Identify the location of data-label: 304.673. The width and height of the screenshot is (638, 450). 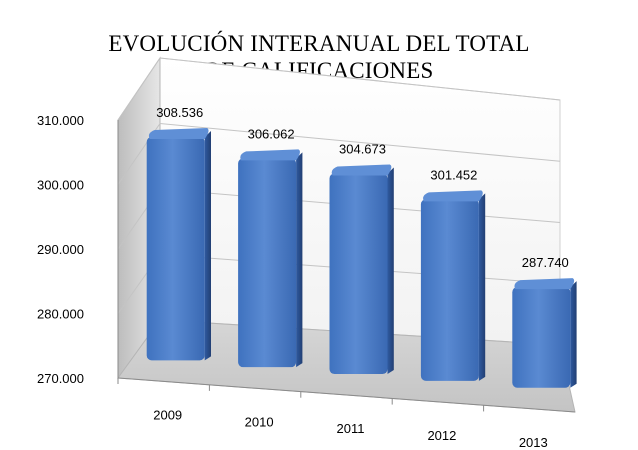
(362, 148).